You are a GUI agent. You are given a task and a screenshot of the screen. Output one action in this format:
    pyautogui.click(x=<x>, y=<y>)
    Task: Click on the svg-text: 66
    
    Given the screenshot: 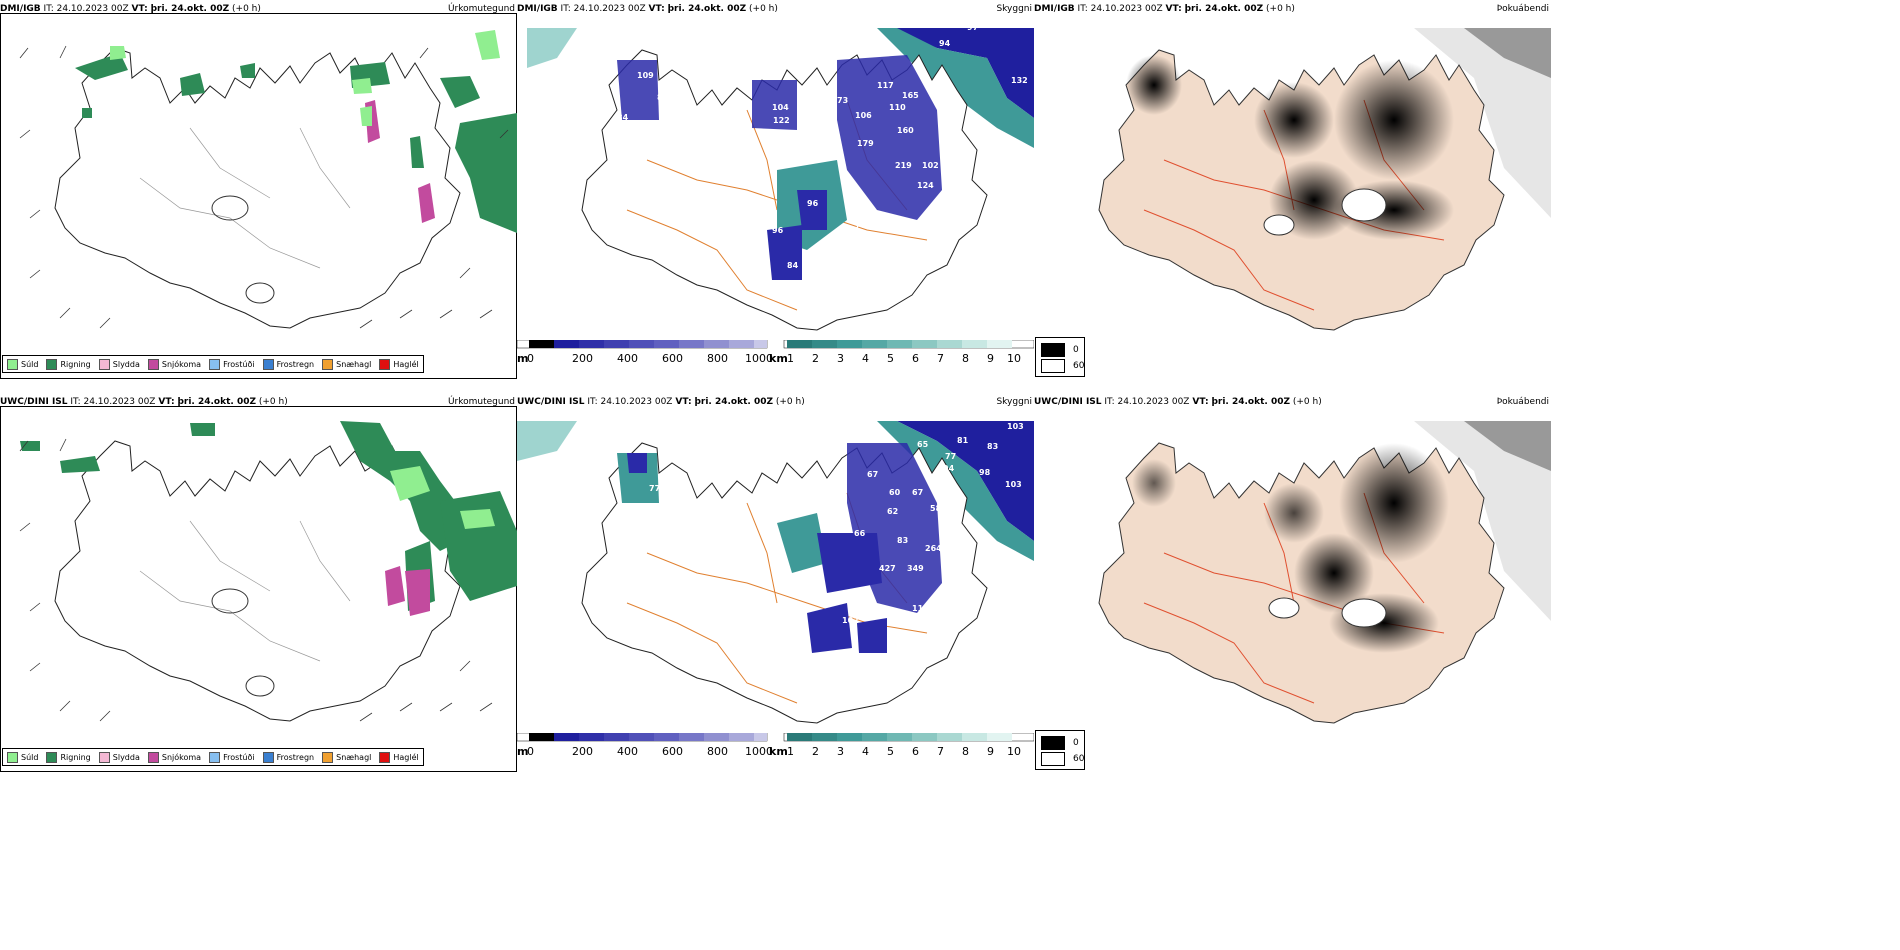 What is the action you would take?
    pyautogui.click(x=860, y=533)
    